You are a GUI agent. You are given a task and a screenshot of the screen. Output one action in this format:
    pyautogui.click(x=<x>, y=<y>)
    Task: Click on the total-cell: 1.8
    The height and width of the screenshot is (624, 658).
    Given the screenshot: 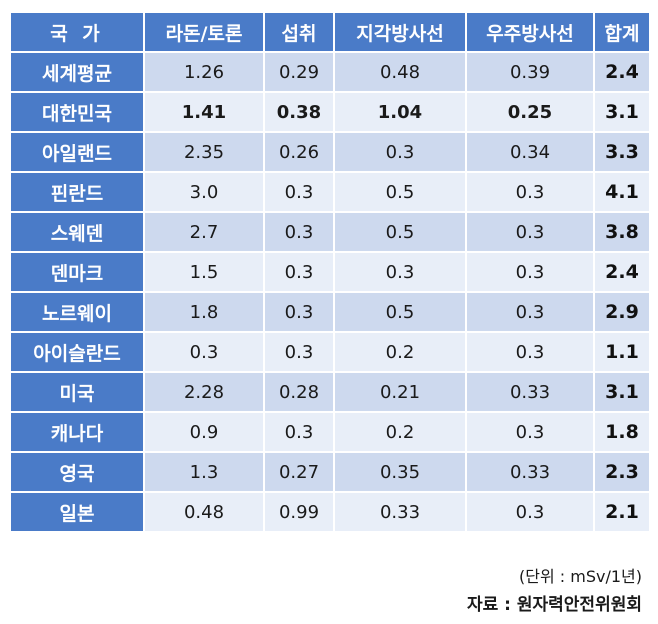 What is the action you would take?
    pyautogui.click(x=622, y=432)
    